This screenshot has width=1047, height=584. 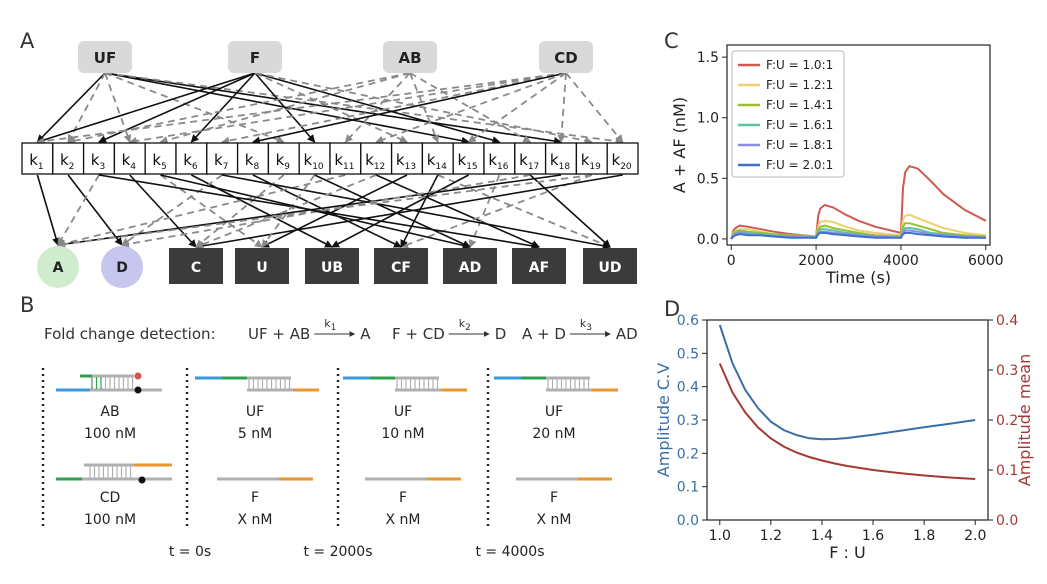 I want to click on output-node-label: CF, so click(x=401, y=268).